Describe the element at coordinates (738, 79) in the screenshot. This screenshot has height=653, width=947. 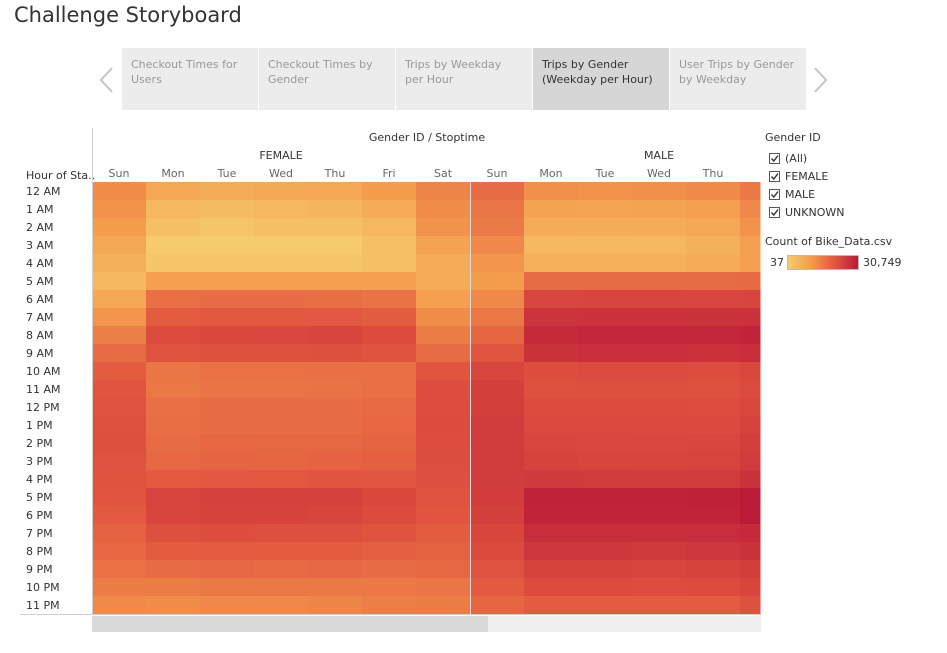
I see `story-tab-user-trips-gender: User Trips by Gender by Weekday` at that location.